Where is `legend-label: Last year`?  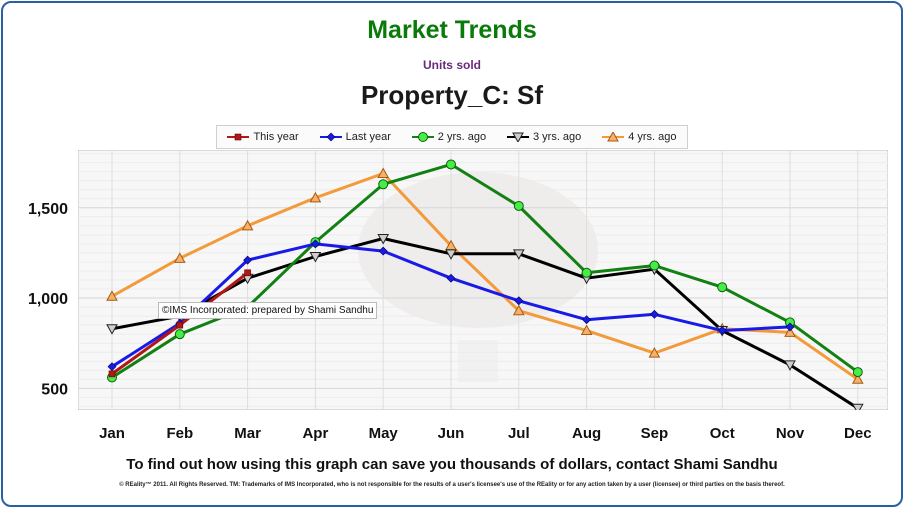
legend-label: Last year is located at coordinates (368, 137).